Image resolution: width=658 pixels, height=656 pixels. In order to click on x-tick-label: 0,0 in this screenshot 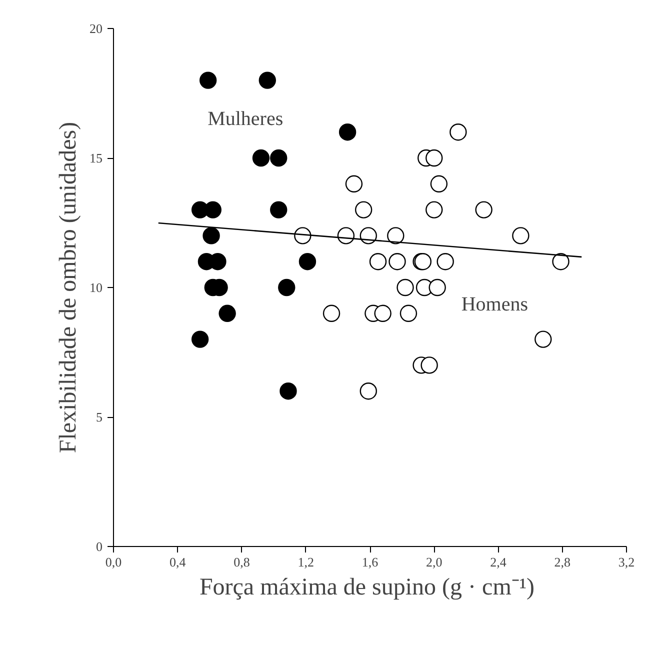, I will do `click(113, 562)`.